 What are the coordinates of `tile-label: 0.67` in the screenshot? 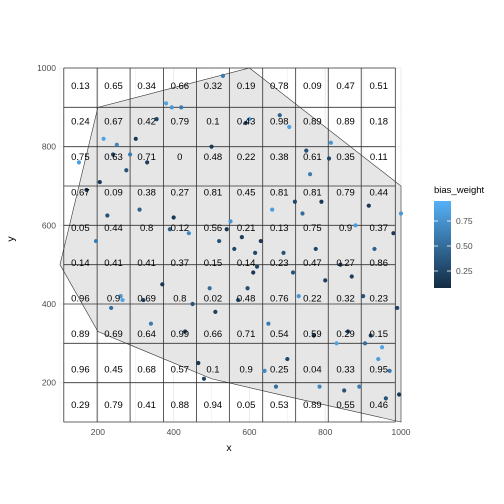 It's located at (113, 122).